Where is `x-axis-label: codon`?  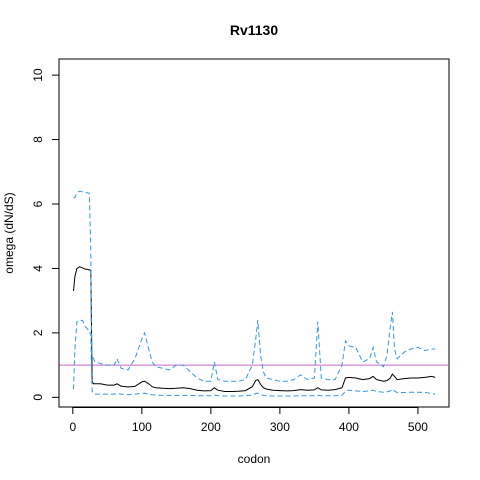
x-axis-label: codon is located at coordinates (254, 459).